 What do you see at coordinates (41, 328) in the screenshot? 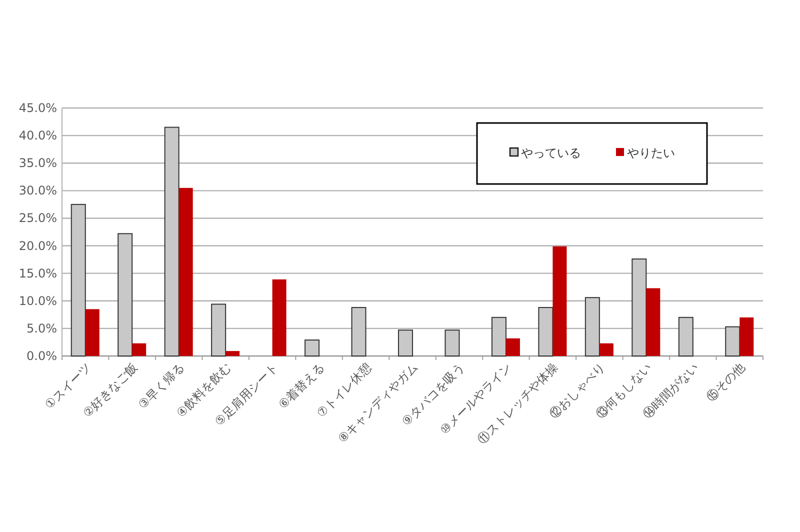
I see `y-tick-label: 5.0%` at bounding box center [41, 328].